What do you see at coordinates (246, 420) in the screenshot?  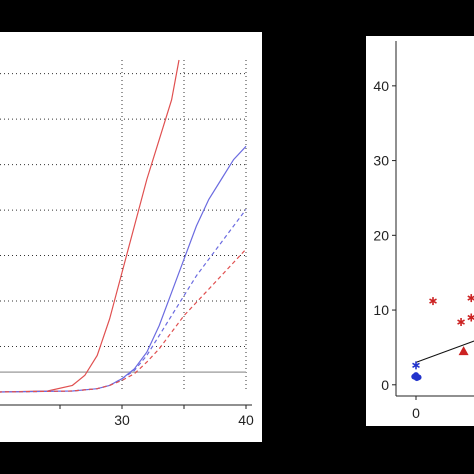 I see `x-tick-label: 40` at bounding box center [246, 420].